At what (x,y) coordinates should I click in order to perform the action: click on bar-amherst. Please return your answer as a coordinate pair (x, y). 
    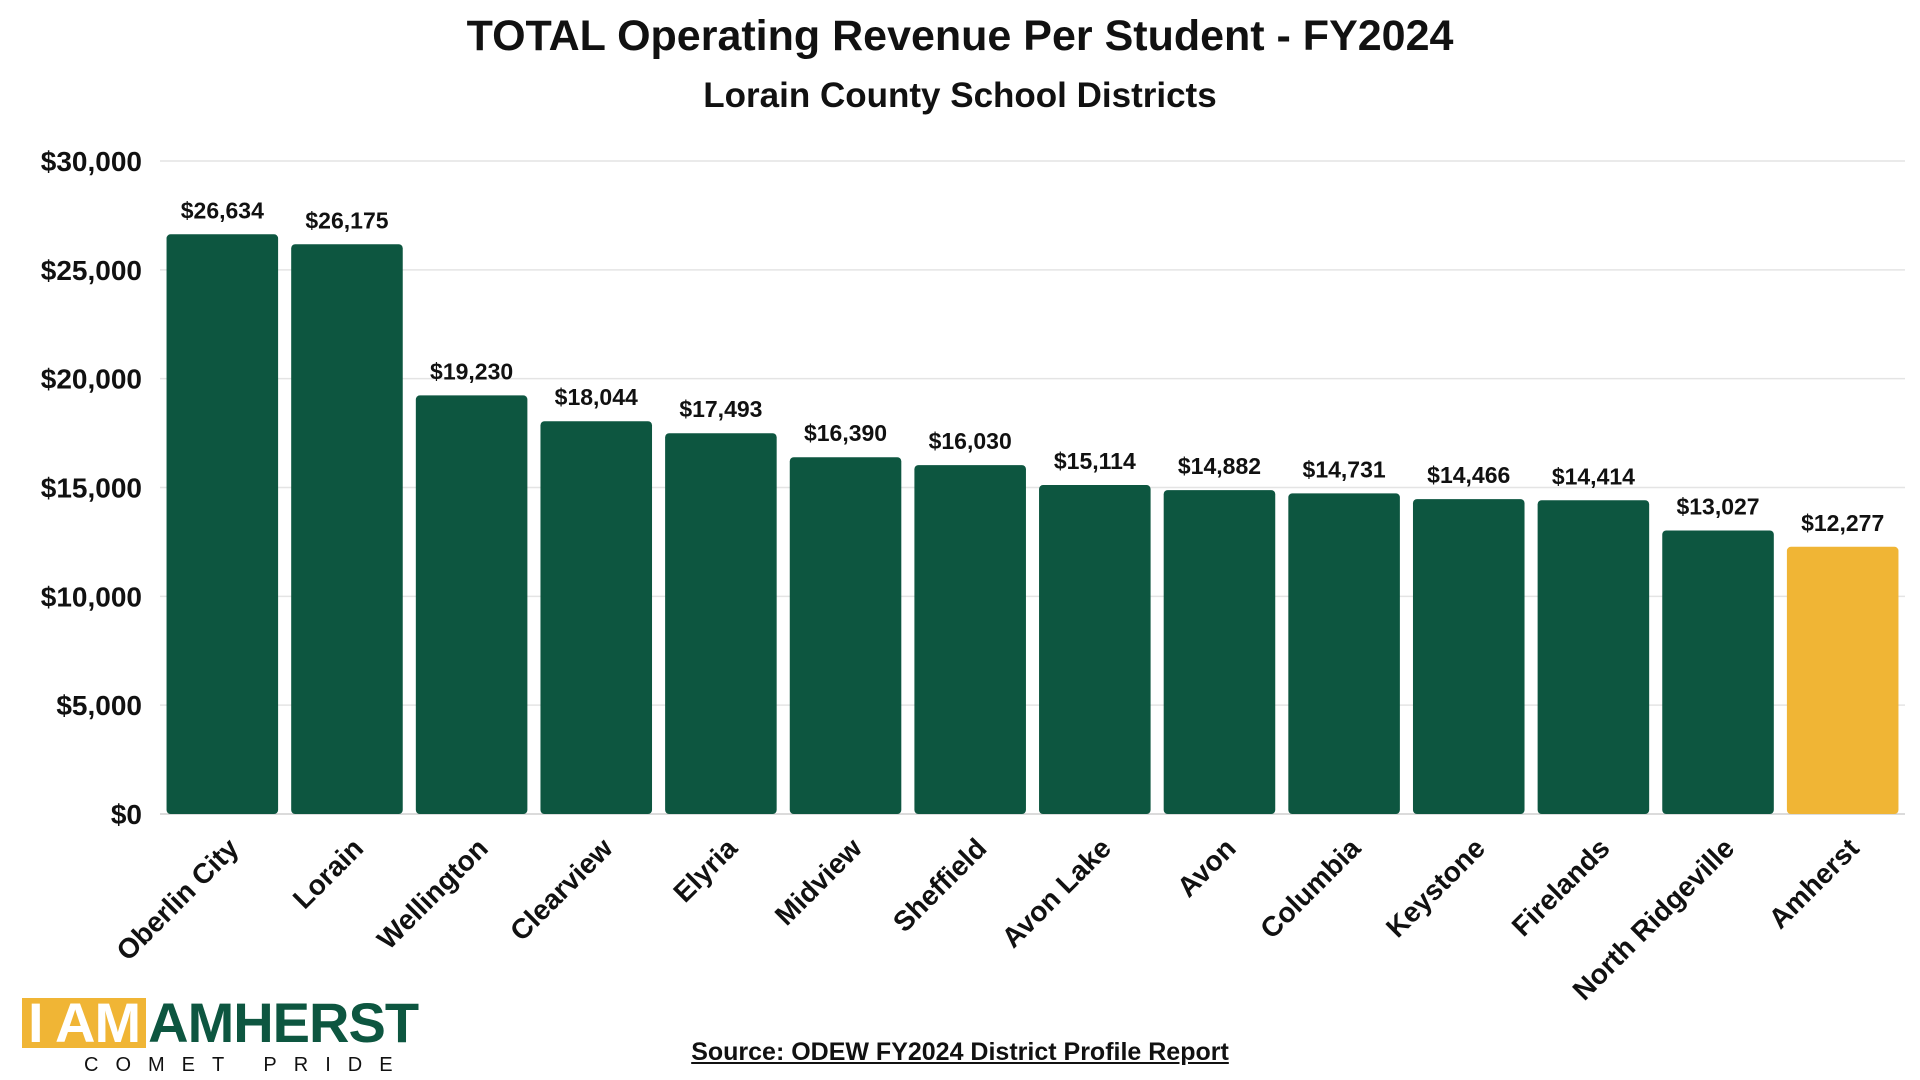
    Looking at the image, I should click on (1842, 680).